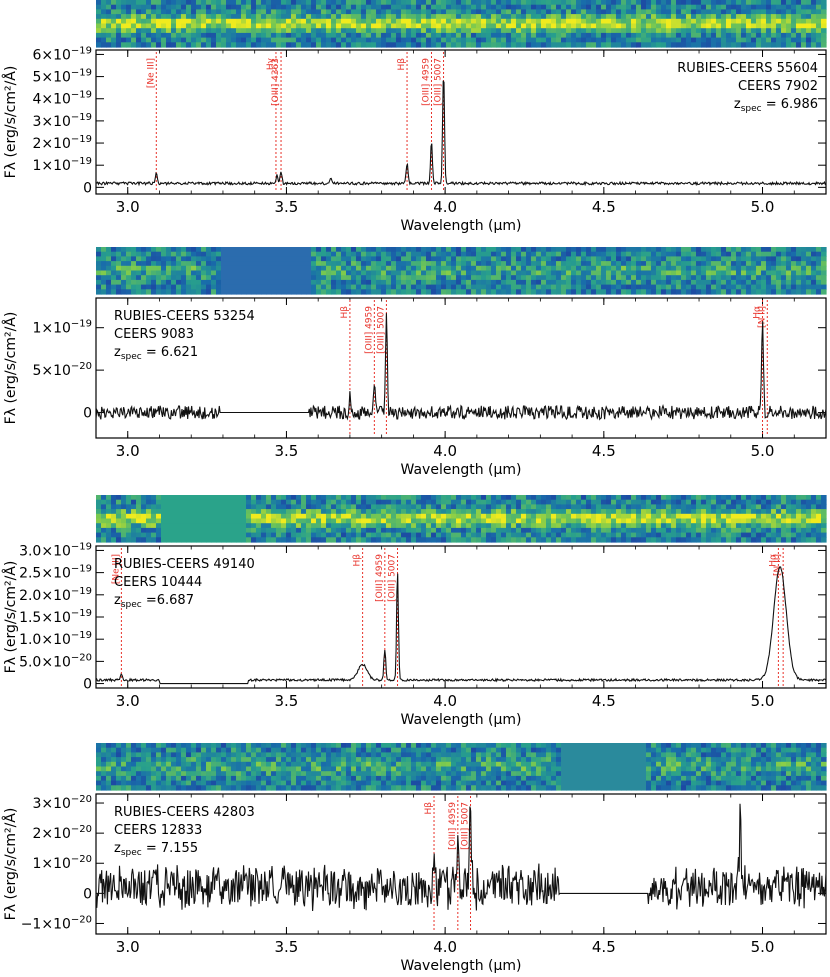 The image size is (830, 977). Describe the element at coordinates (55, 550) in the screenshot. I see `y-tick-label: 3.0×10⁻¹⁹` at that location.